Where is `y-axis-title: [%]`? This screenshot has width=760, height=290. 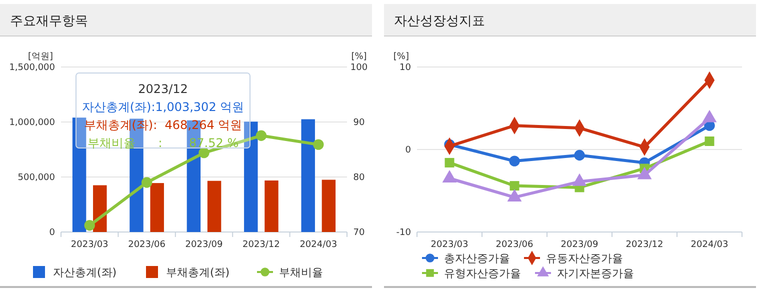
y-axis-title: [%] is located at coordinates (401, 57).